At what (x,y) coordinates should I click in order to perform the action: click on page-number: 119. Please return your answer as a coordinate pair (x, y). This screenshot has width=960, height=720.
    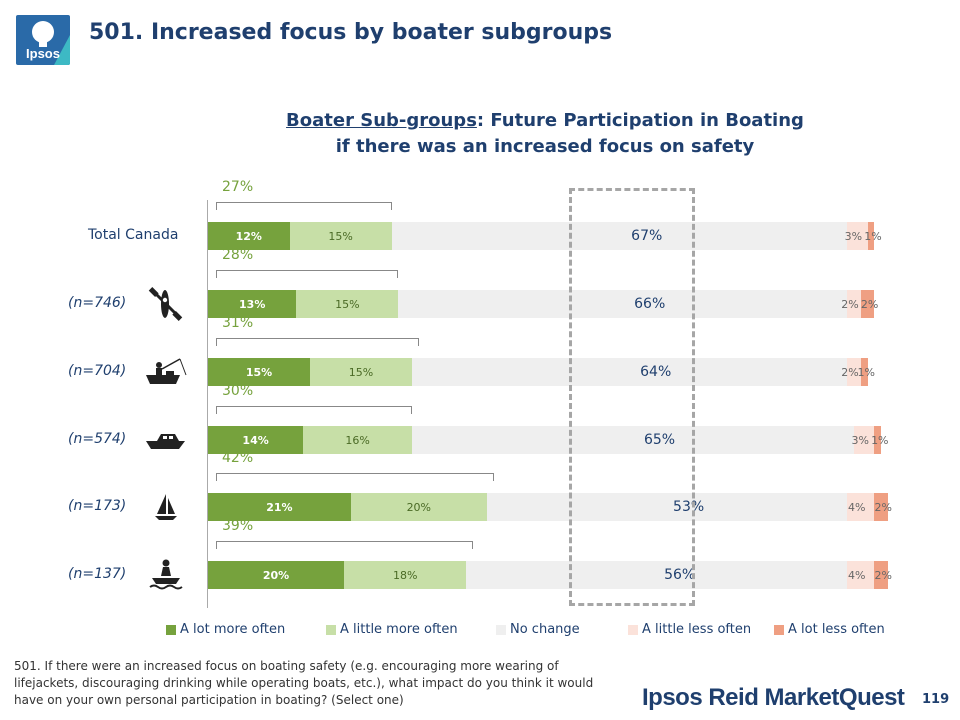
    Looking at the image, I should click on (936, 699).